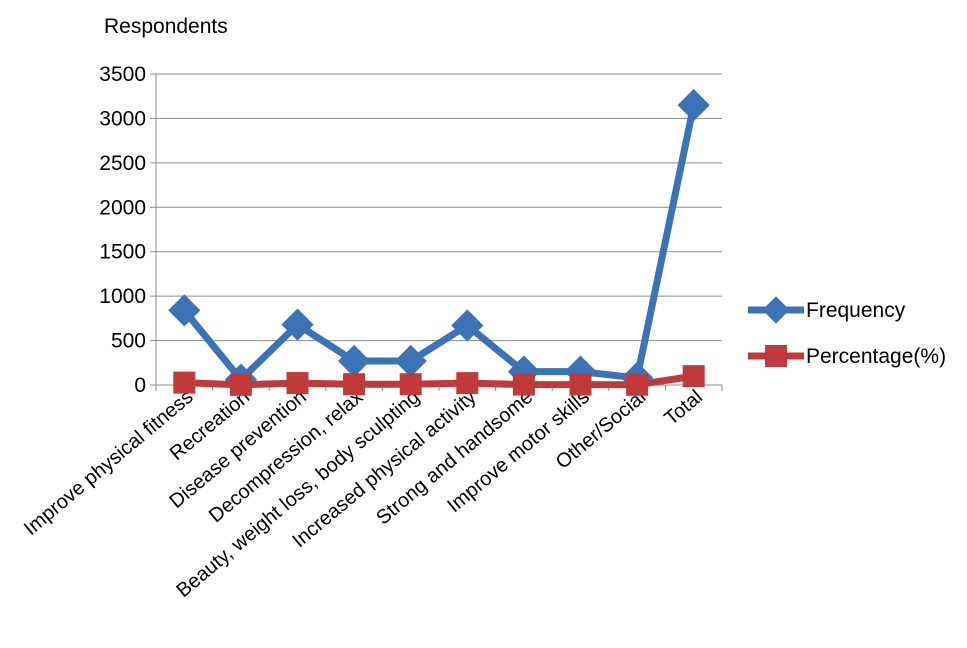 Image resolution: width=967 pixels, height=648 pixels. I want to click on legend-item: Frequency, so click(827, 310).